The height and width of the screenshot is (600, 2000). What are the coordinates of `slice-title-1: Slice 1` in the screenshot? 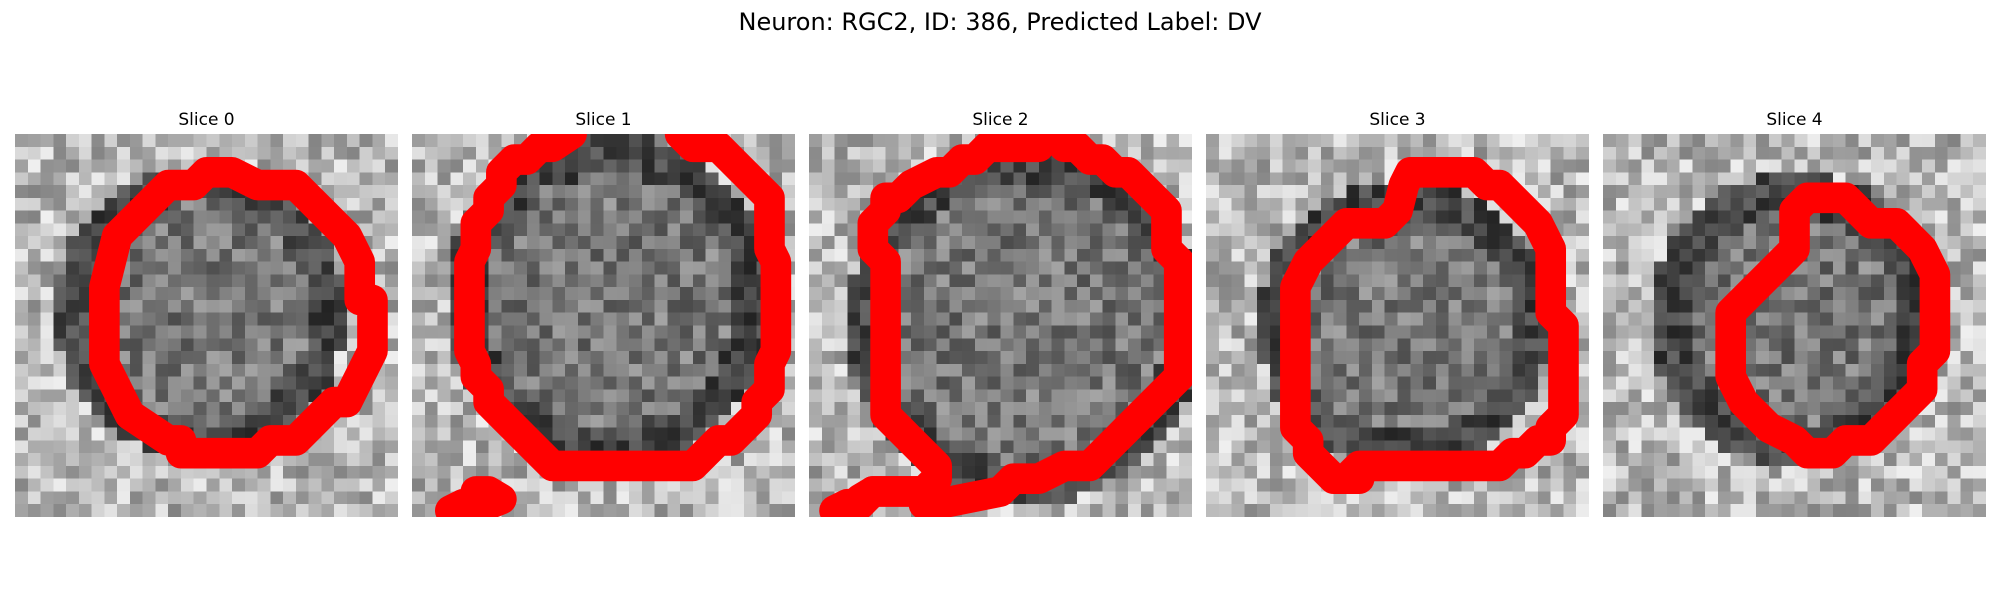 It's located at (603, 120).